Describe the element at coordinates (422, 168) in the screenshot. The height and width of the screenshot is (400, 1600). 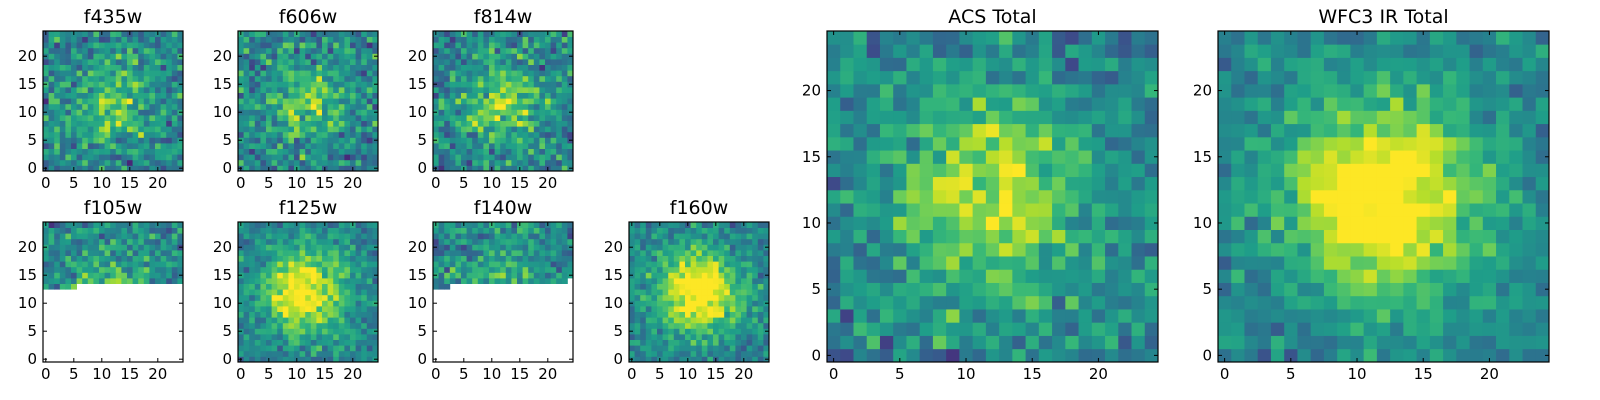
I see `y-tick-label: 0` at that location.